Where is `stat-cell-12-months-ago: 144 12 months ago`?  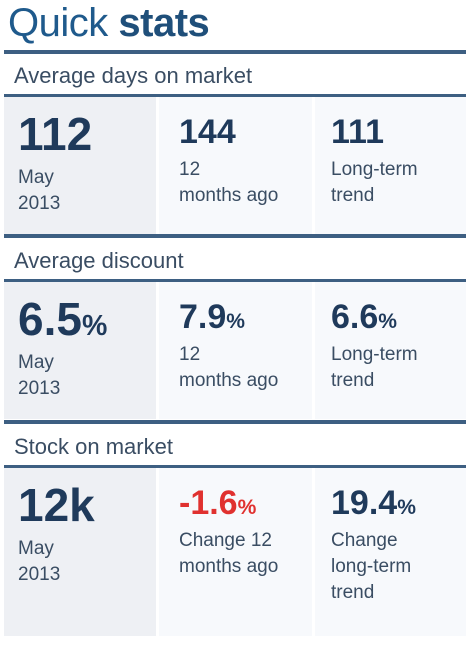 stat-cell-12-months-ago: 144 12 months ago is located at coordinates (234, 165).